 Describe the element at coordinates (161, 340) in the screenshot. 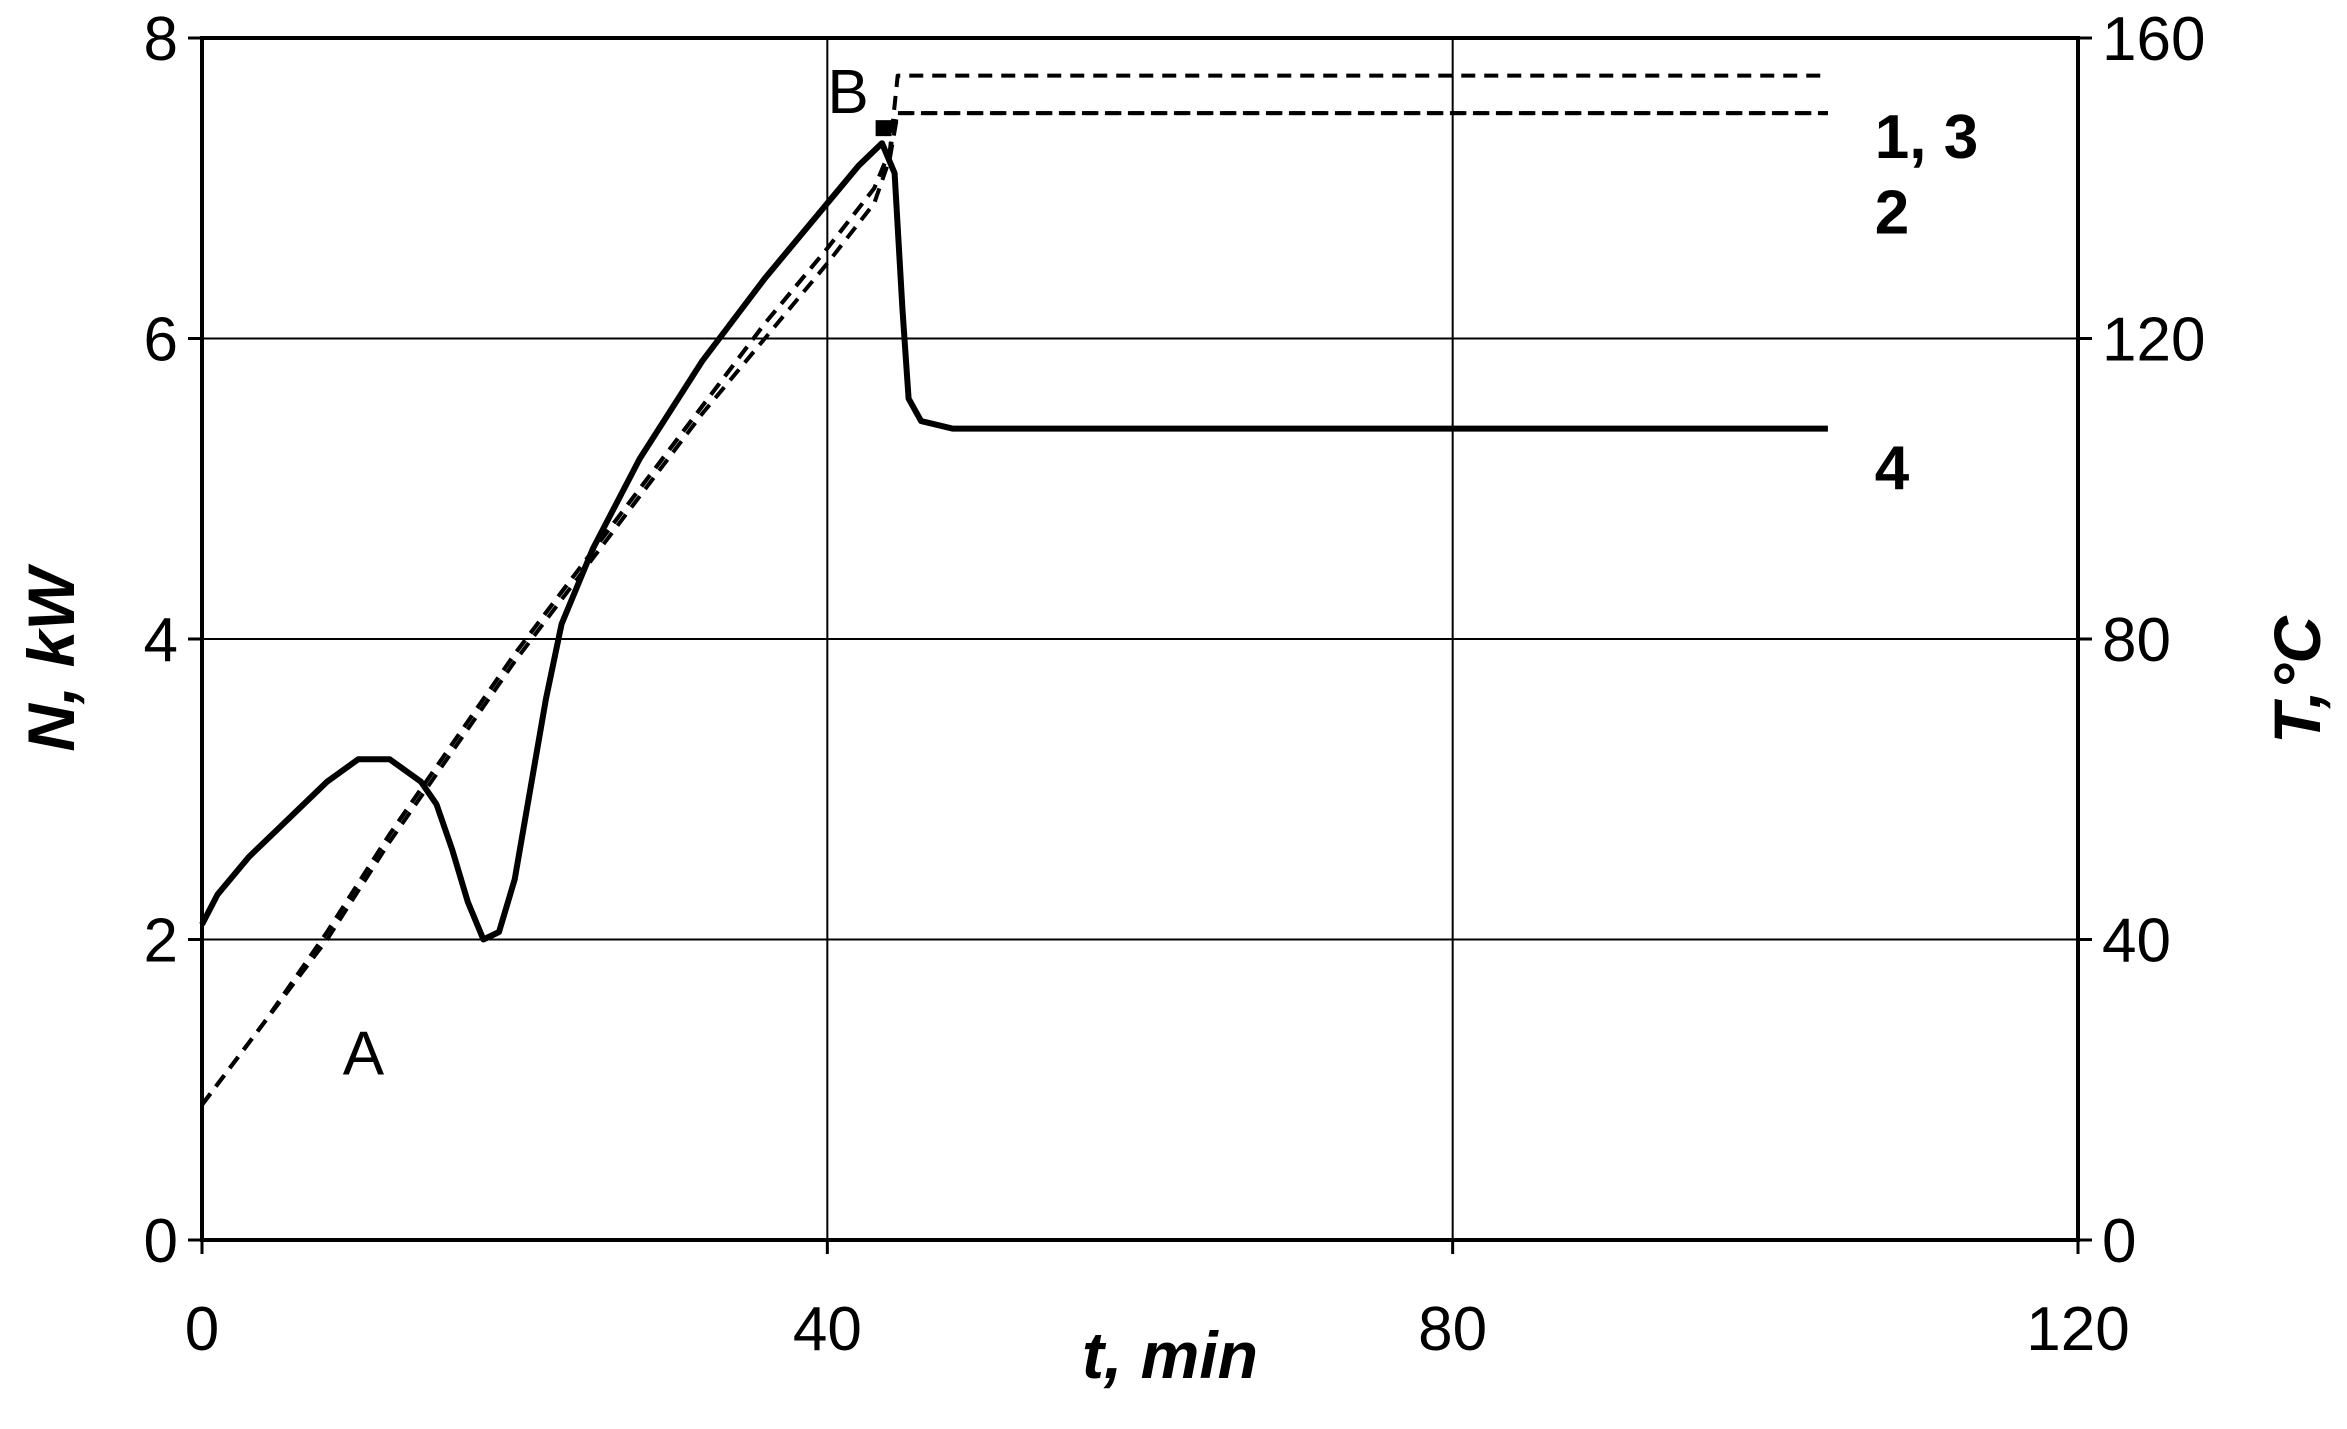

I see `y-tick-label: 6` at that location.